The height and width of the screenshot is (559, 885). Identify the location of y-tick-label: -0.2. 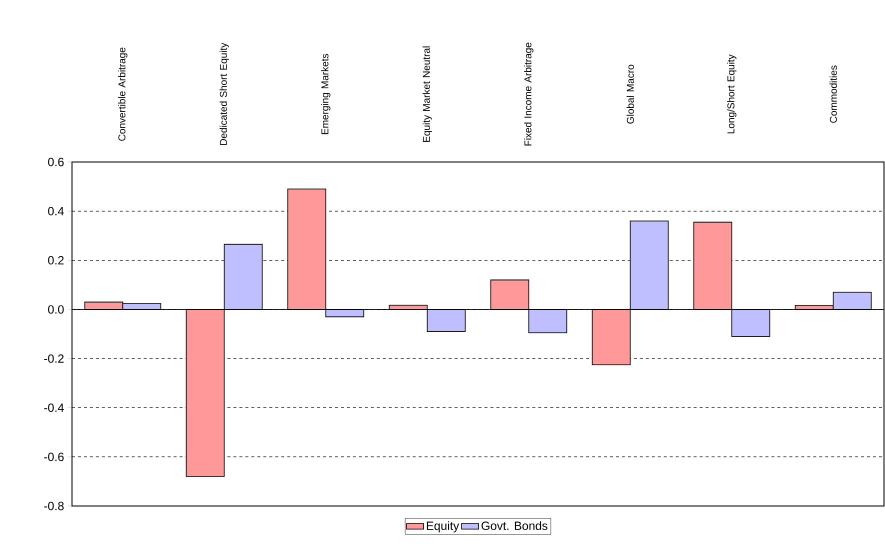
(54, 358).